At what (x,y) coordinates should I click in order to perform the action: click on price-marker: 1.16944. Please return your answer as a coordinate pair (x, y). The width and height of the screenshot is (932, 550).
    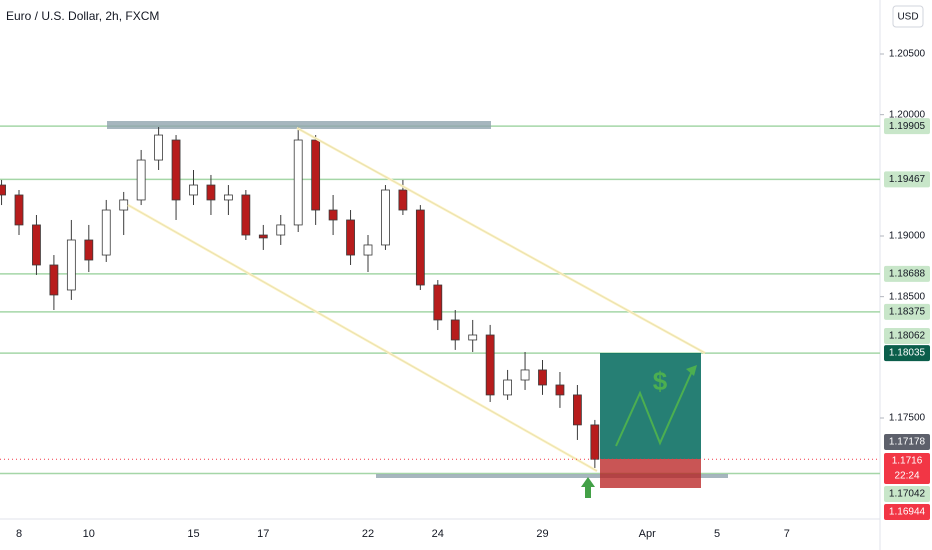
    Looking at the image, I should click on (907, 512).